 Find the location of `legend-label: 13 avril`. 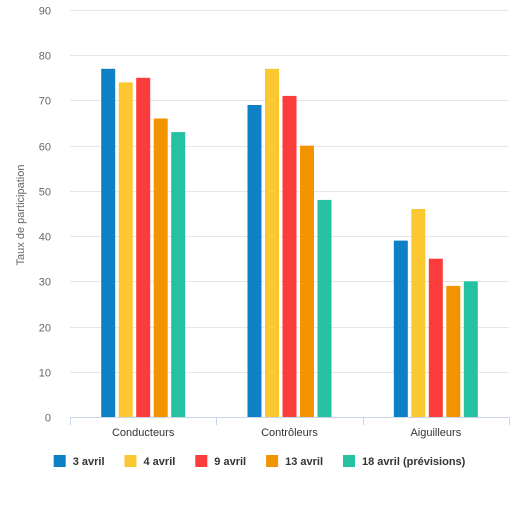

legend-label: 13 avril is located at coordinates (304, 462).